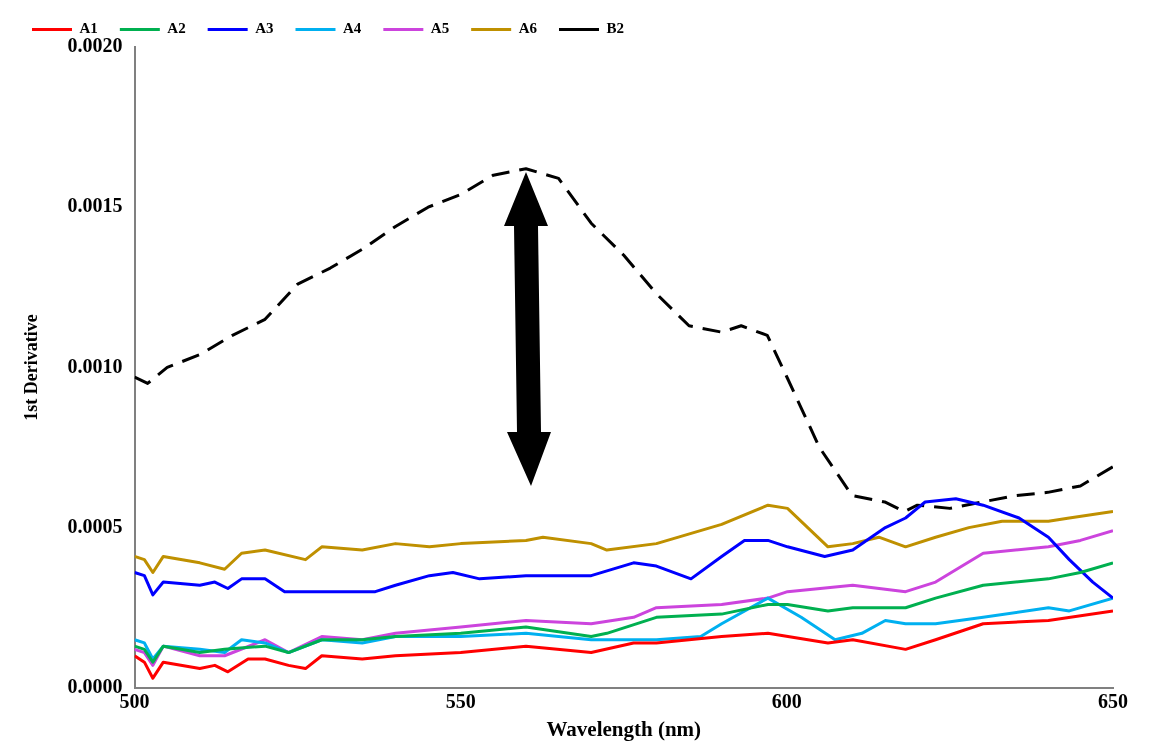 The image size is (1158, 743). What do you see at coordinates (460, 700) in the screenshot?
I see `x-tick-label: 550` at bounding box center [460, 700].